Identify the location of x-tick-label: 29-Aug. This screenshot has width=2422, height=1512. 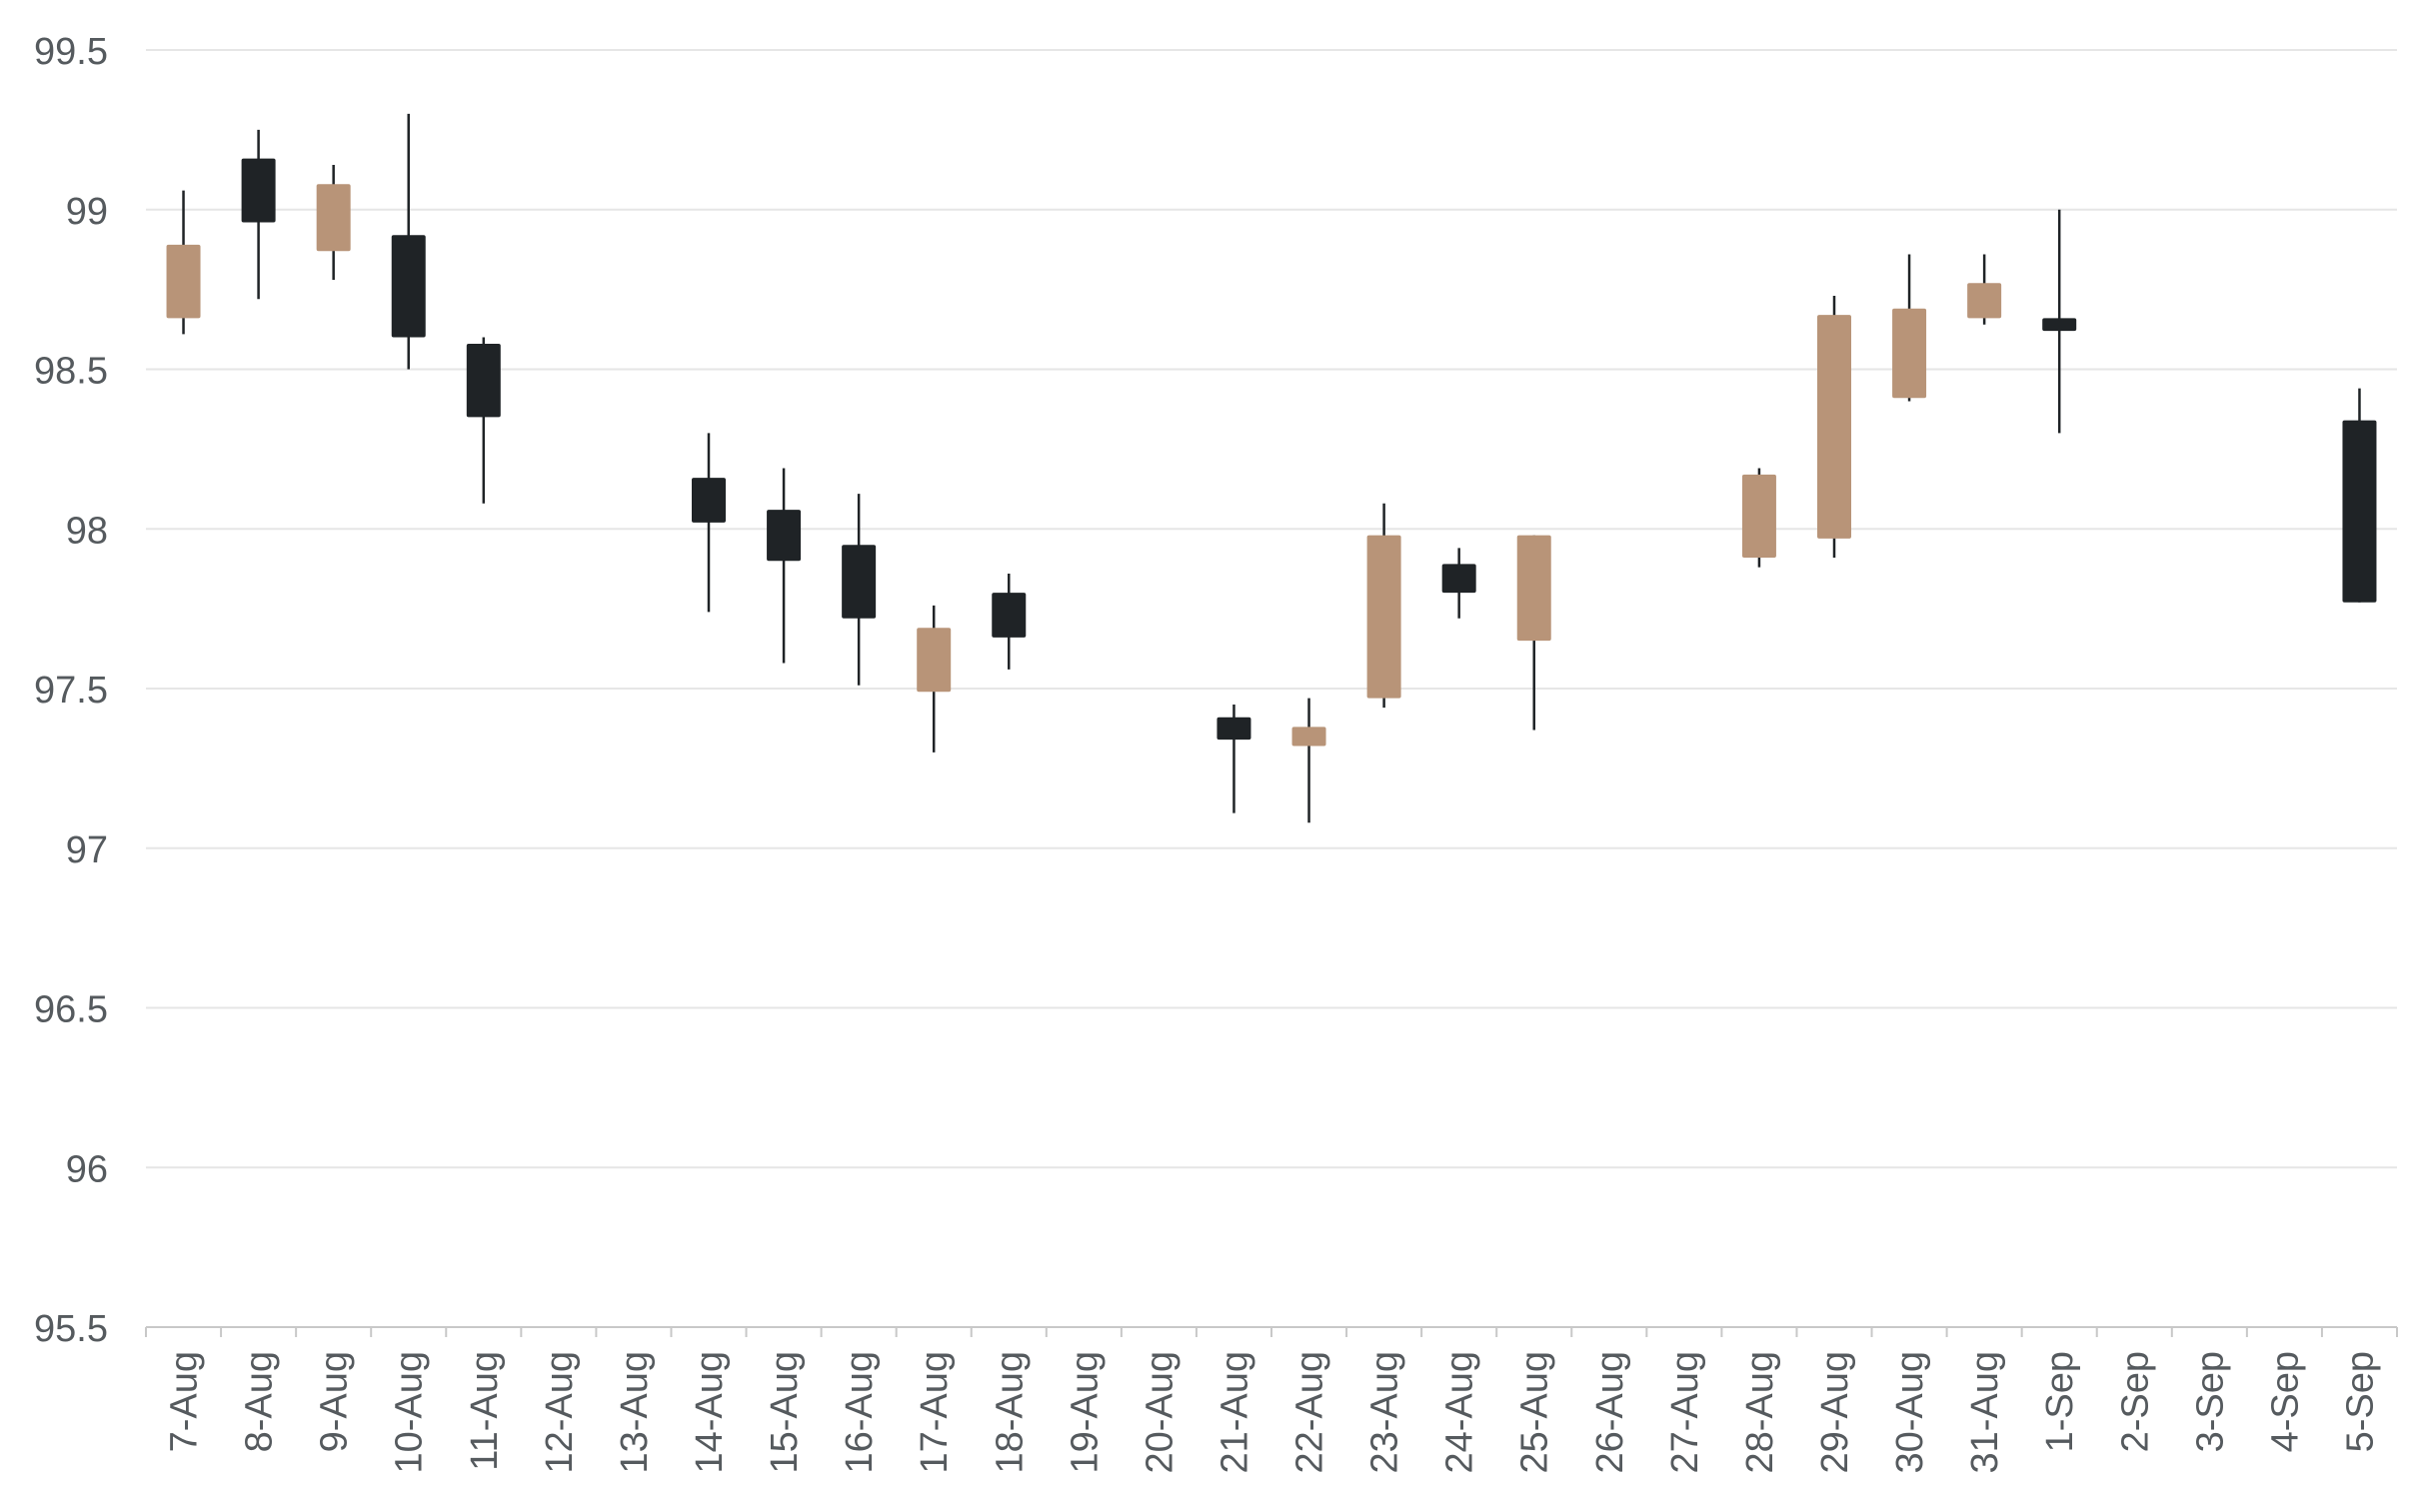
(1835, 1412).